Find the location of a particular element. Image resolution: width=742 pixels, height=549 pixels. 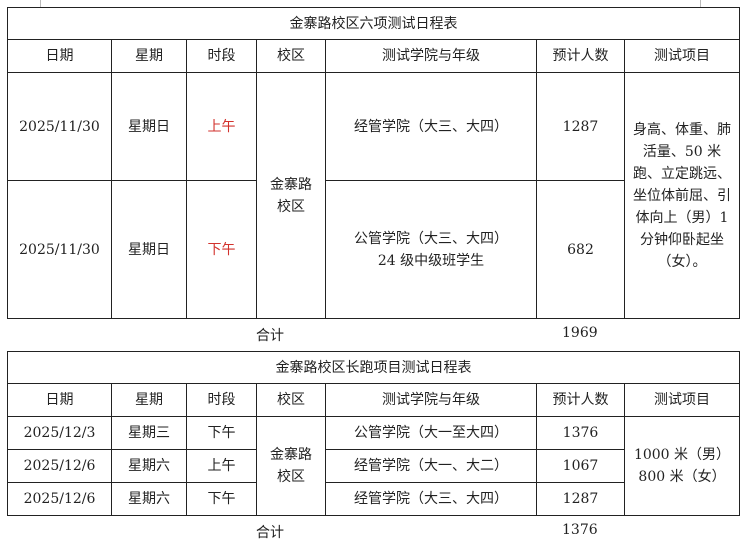

college-cell: 公管学院（大一至大四） is located at coordinates (431, 433).